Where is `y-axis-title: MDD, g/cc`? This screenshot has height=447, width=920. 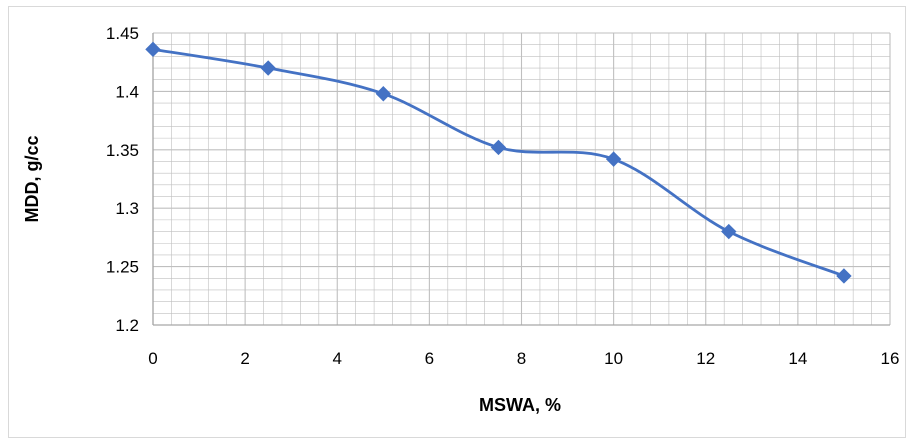
y-axis-title: MDD, g/cc is located at coordinates (32, 178).